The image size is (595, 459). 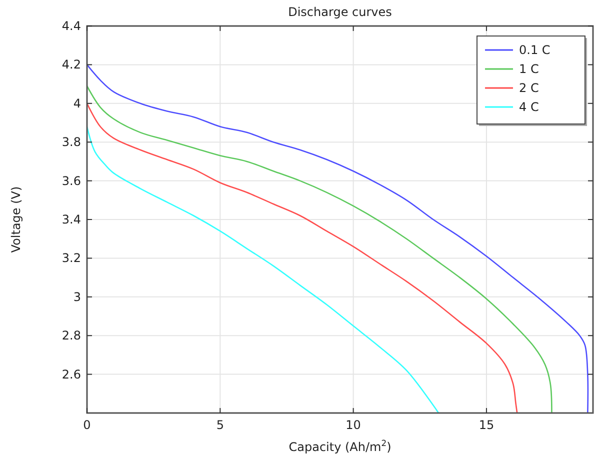 I want to click on y-tick-label: 2.6, so click(x=71, y=374).